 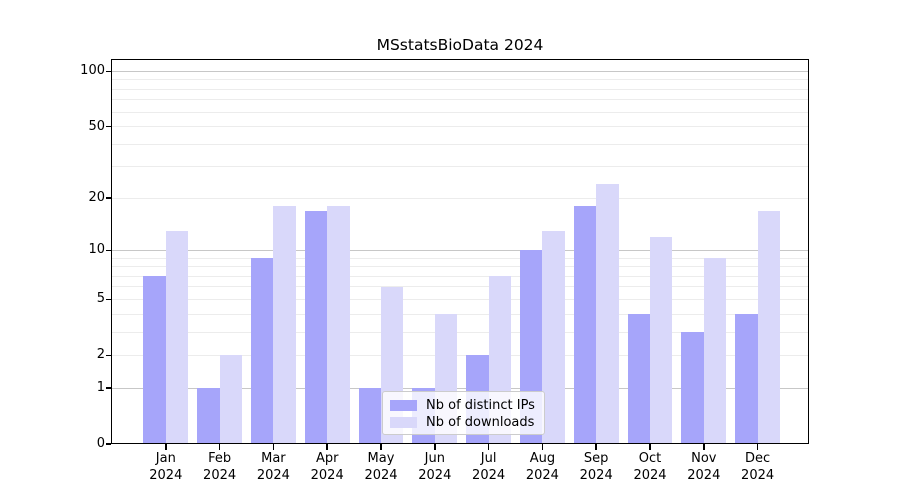 What do you see at coordinates (480, 405) in the screenshot?
I see `legend-label-distinct-ips: Nb of distinct IPs` at bounding box center [480, 405].